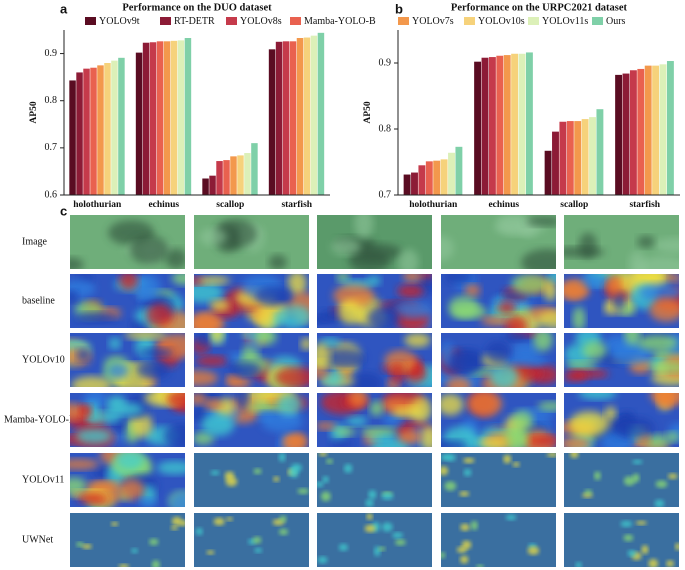 The height and width of the screenshot is (570, 685). I want to click on row-label: Image, so click(35, 241).